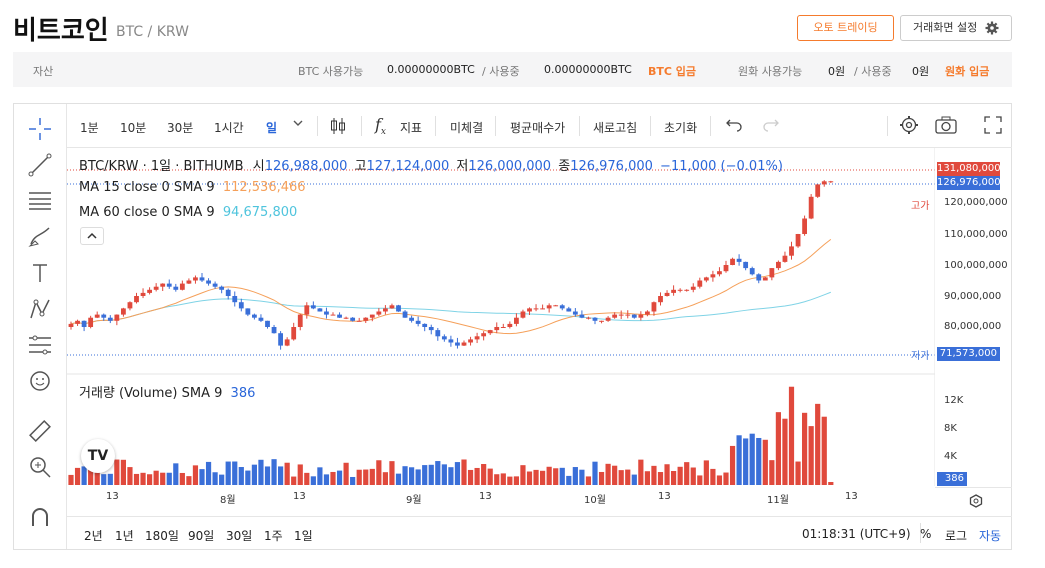 Image resolution: width=1045 pixels, height=568 pixels. I want to click on tradingview-logo: TV, so click(98, 456).